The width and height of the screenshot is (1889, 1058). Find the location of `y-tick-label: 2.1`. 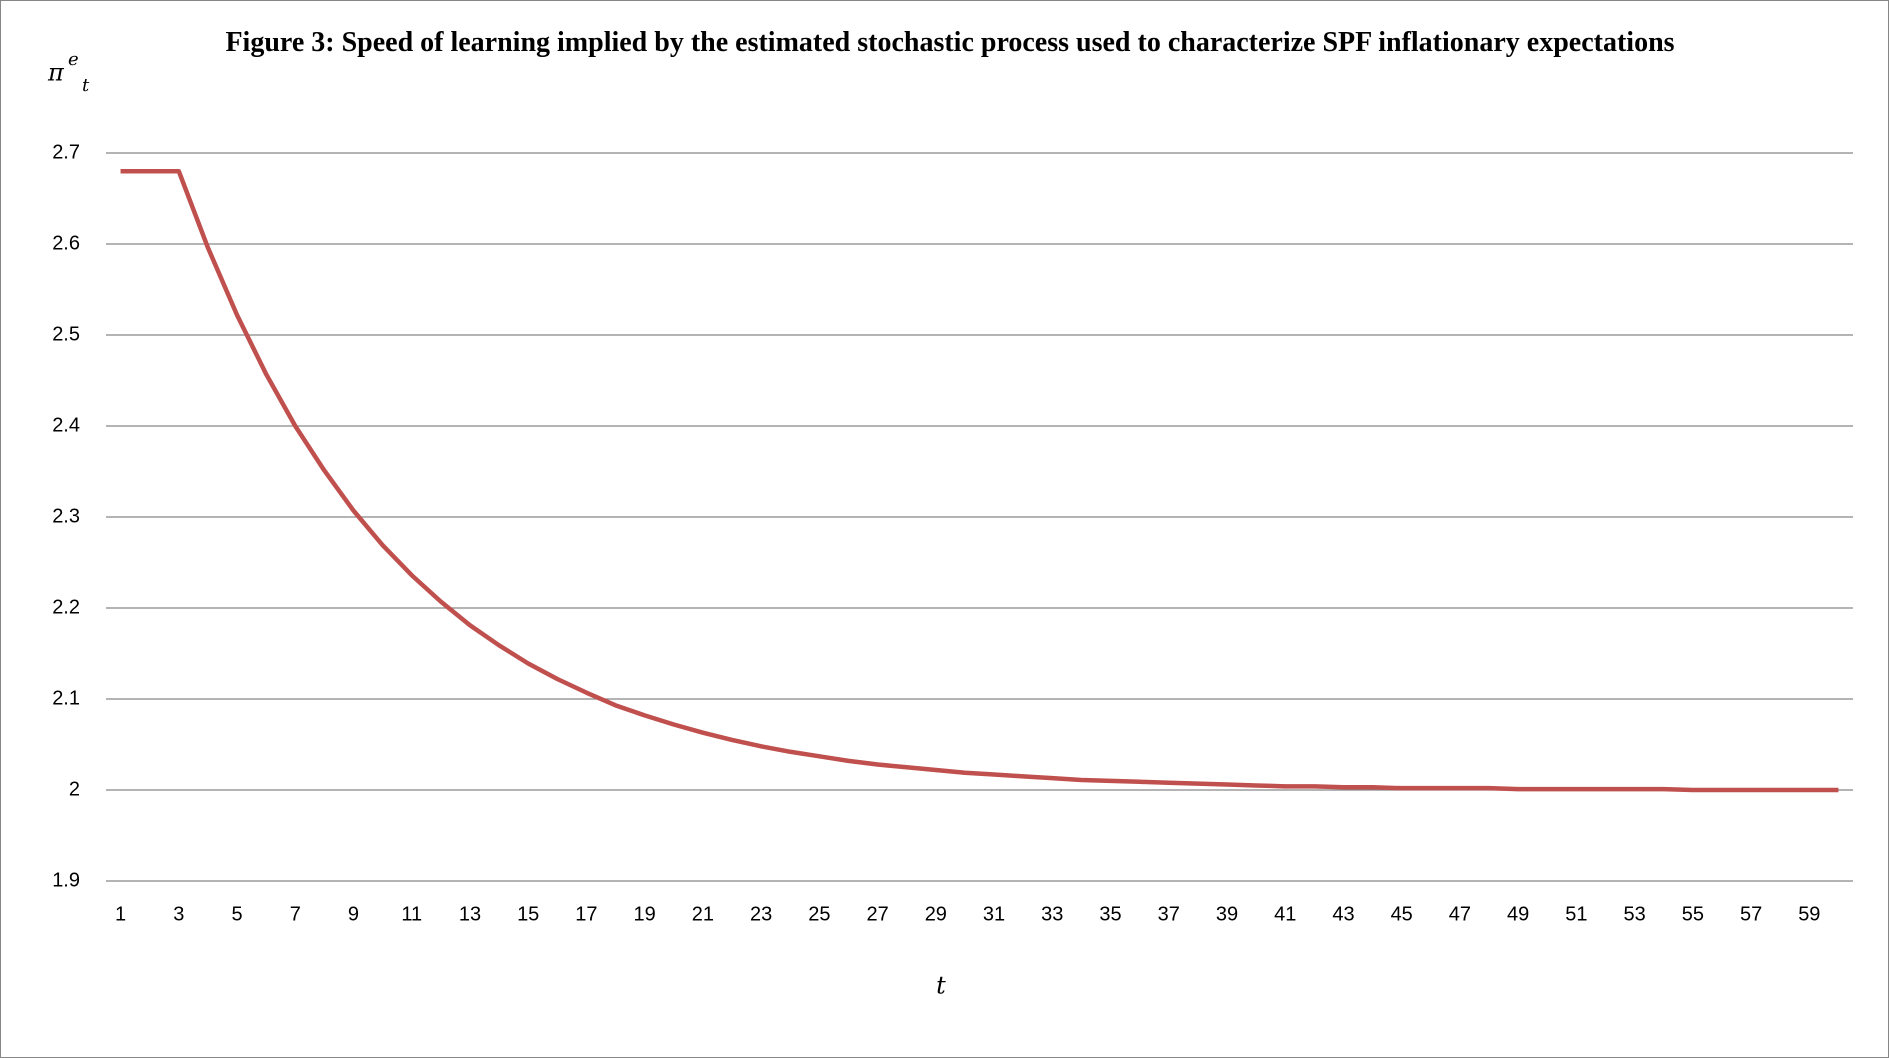

y-tick-label: 2.1 is located at coordinates (66, 698).